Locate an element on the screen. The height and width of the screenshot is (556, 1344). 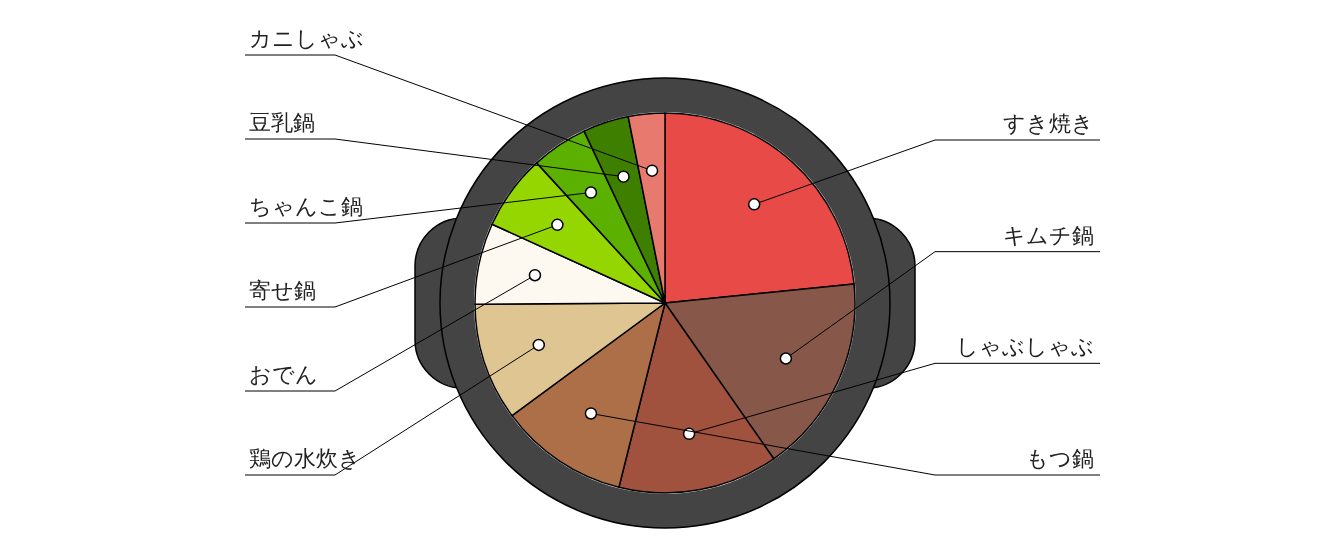
slice-label: おでん is located at coordinates (283, 374).